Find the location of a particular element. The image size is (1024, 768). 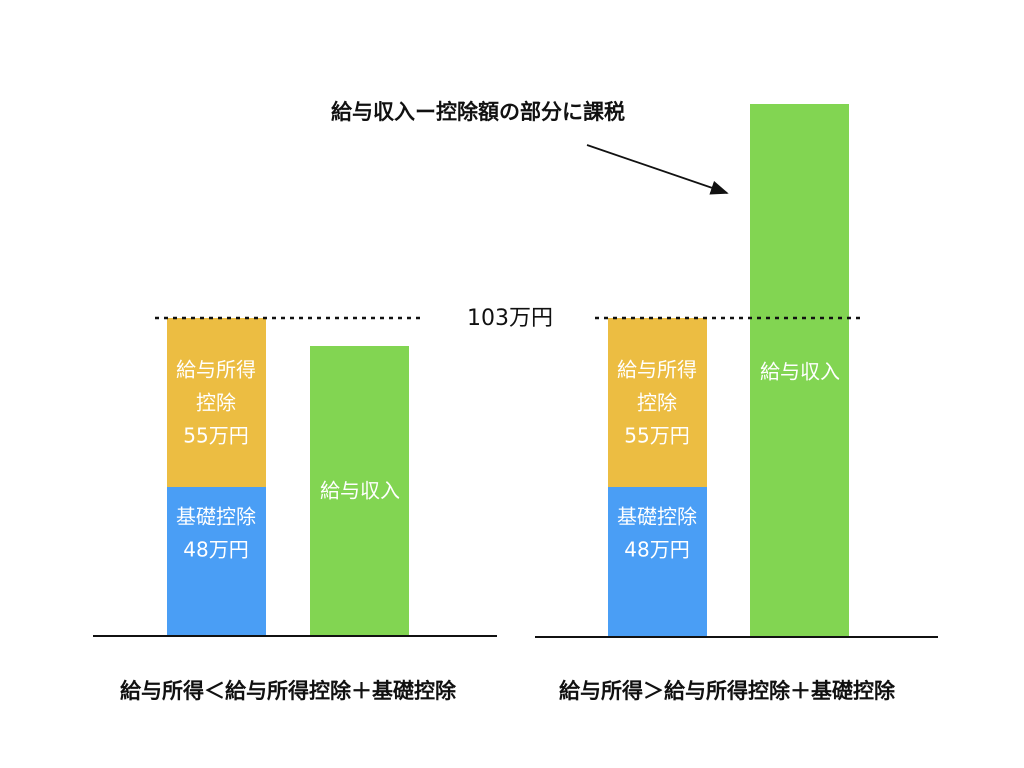

threshold-label: 103万円 is located at coordinates (510, 318).